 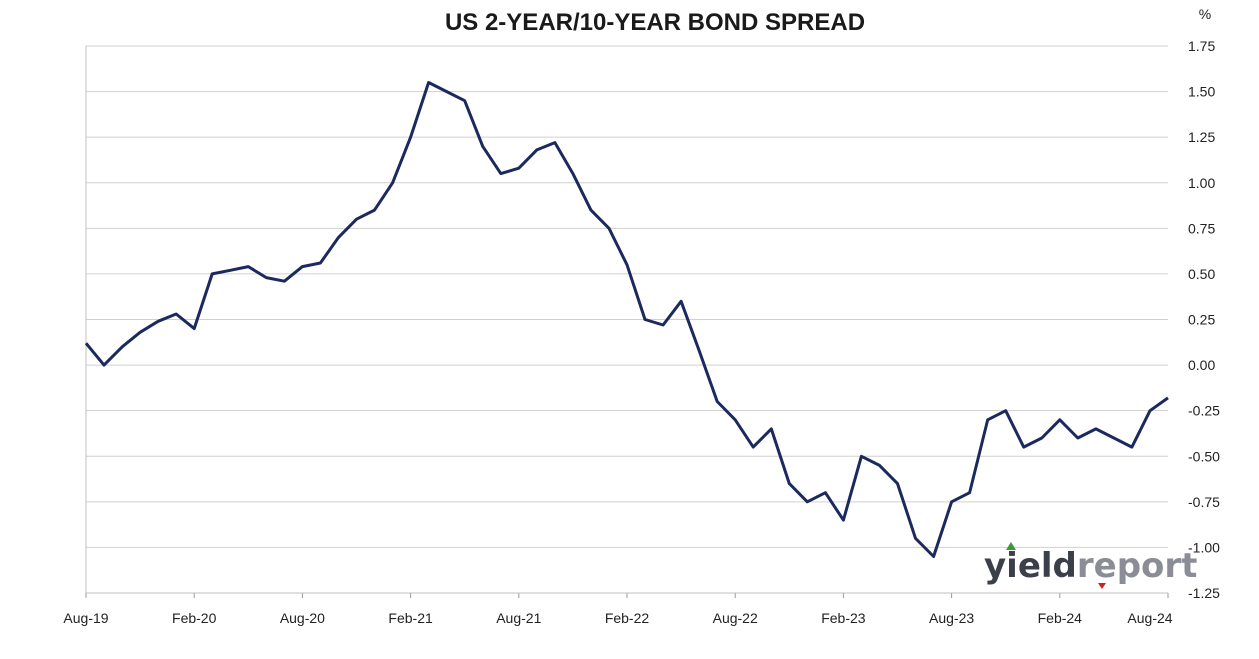 What do you see at coordinates (1201, 274) in the screenshot?
I see `y-tick-label: 0.50` at bounding box center [1201, 274].